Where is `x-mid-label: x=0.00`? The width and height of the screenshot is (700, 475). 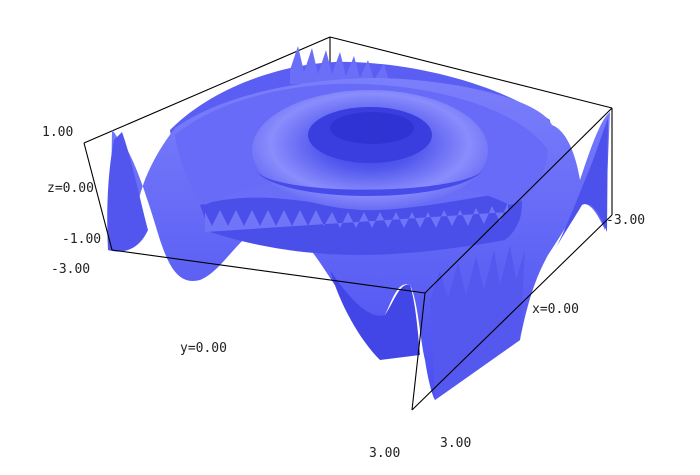
x-mid-label: x=0.00 is located at coordinates (555, 309).